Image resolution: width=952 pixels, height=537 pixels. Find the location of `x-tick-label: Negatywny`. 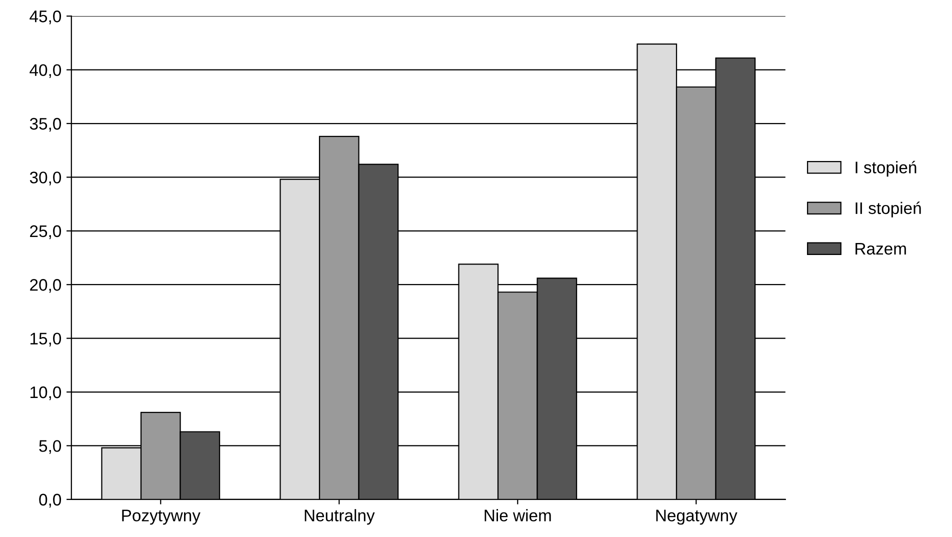

x-tick-label: Negatywny is located at coordinates (697, 517).